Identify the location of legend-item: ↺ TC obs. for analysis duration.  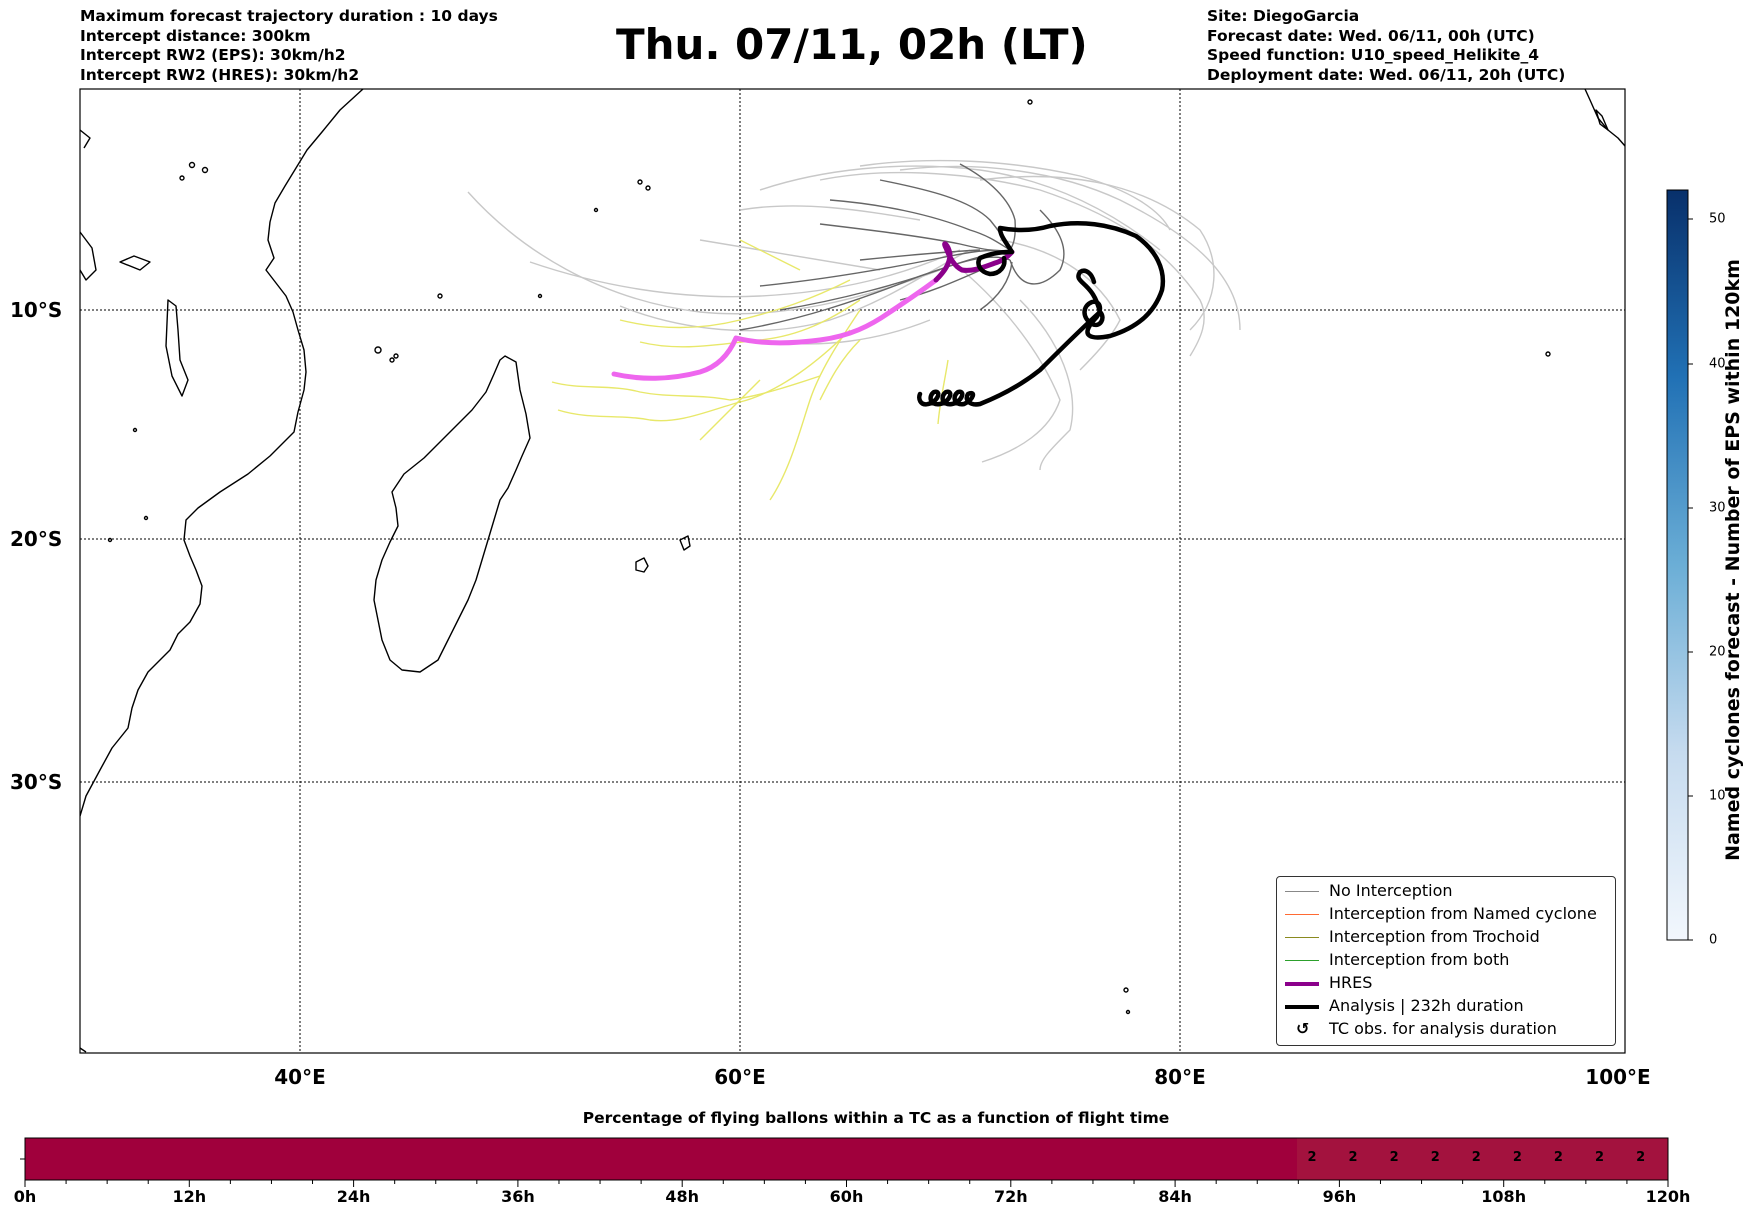
(1446, 1030).